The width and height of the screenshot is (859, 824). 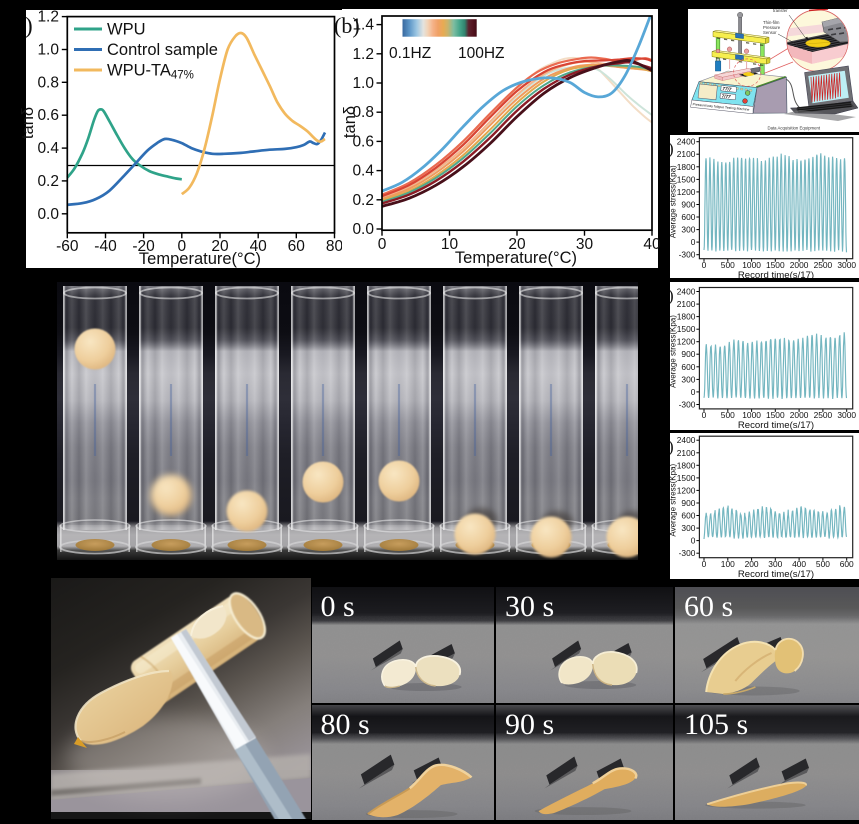 I want to click on svg-text: Pressure, so click(x=772, y=27).